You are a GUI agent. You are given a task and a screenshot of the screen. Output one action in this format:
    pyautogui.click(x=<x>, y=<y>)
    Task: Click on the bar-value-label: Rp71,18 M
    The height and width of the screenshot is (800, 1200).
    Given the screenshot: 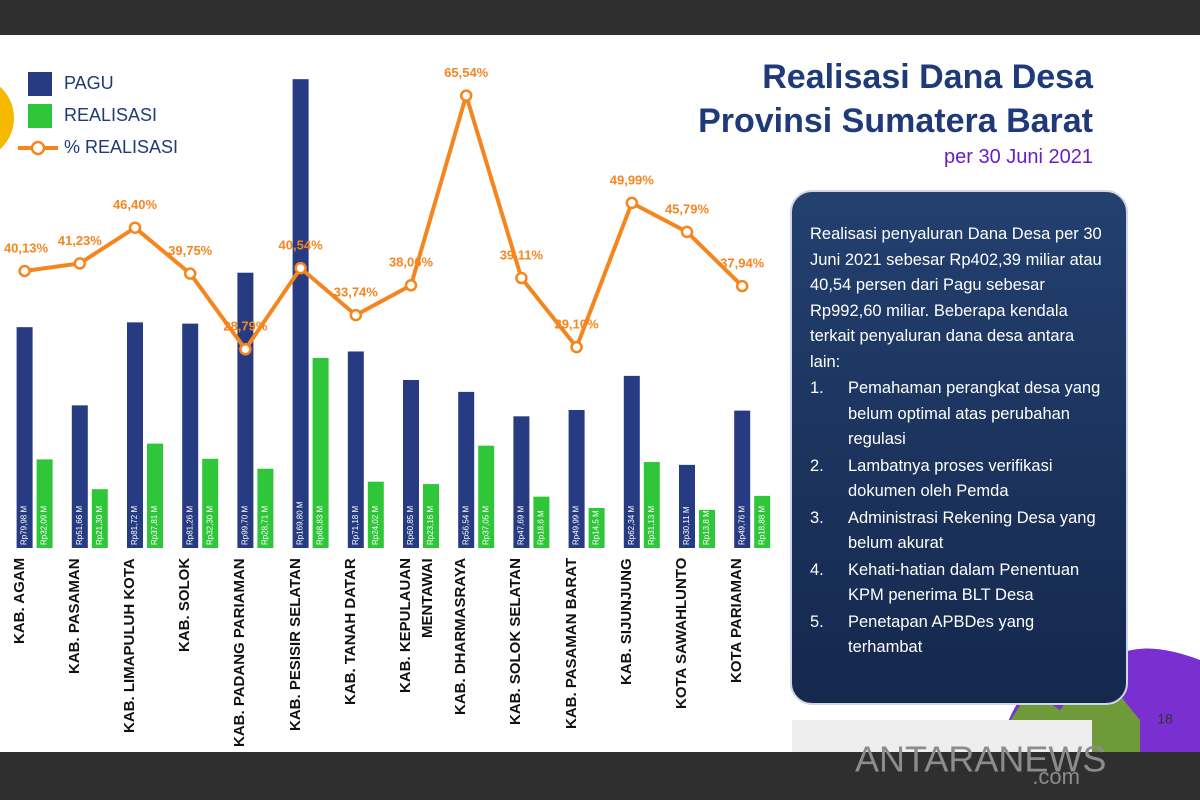 What is the action you would take?
    pyautogui.click(x=355, y=525)
    